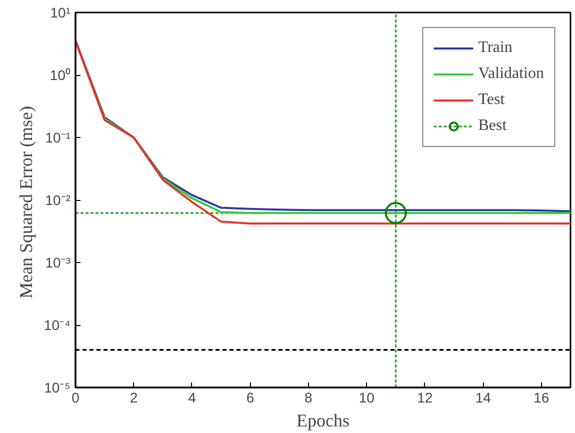  I want to click on y-tick-label: 10¹, so click(60, 12).